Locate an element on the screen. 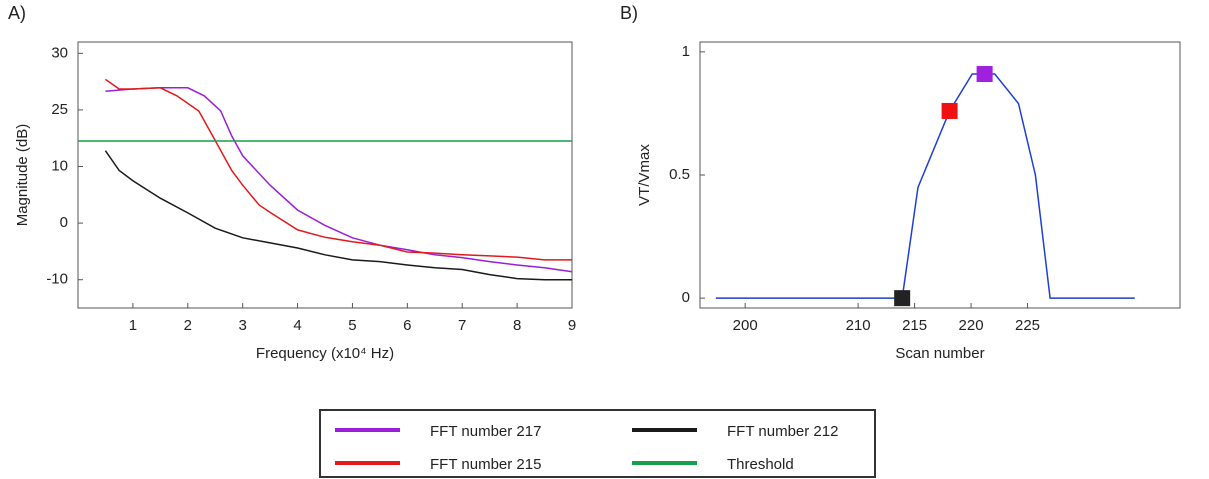 The width and height of the screenshot is (1209, 479). x-tick-label: 7 is located at coordinates (462, 325).